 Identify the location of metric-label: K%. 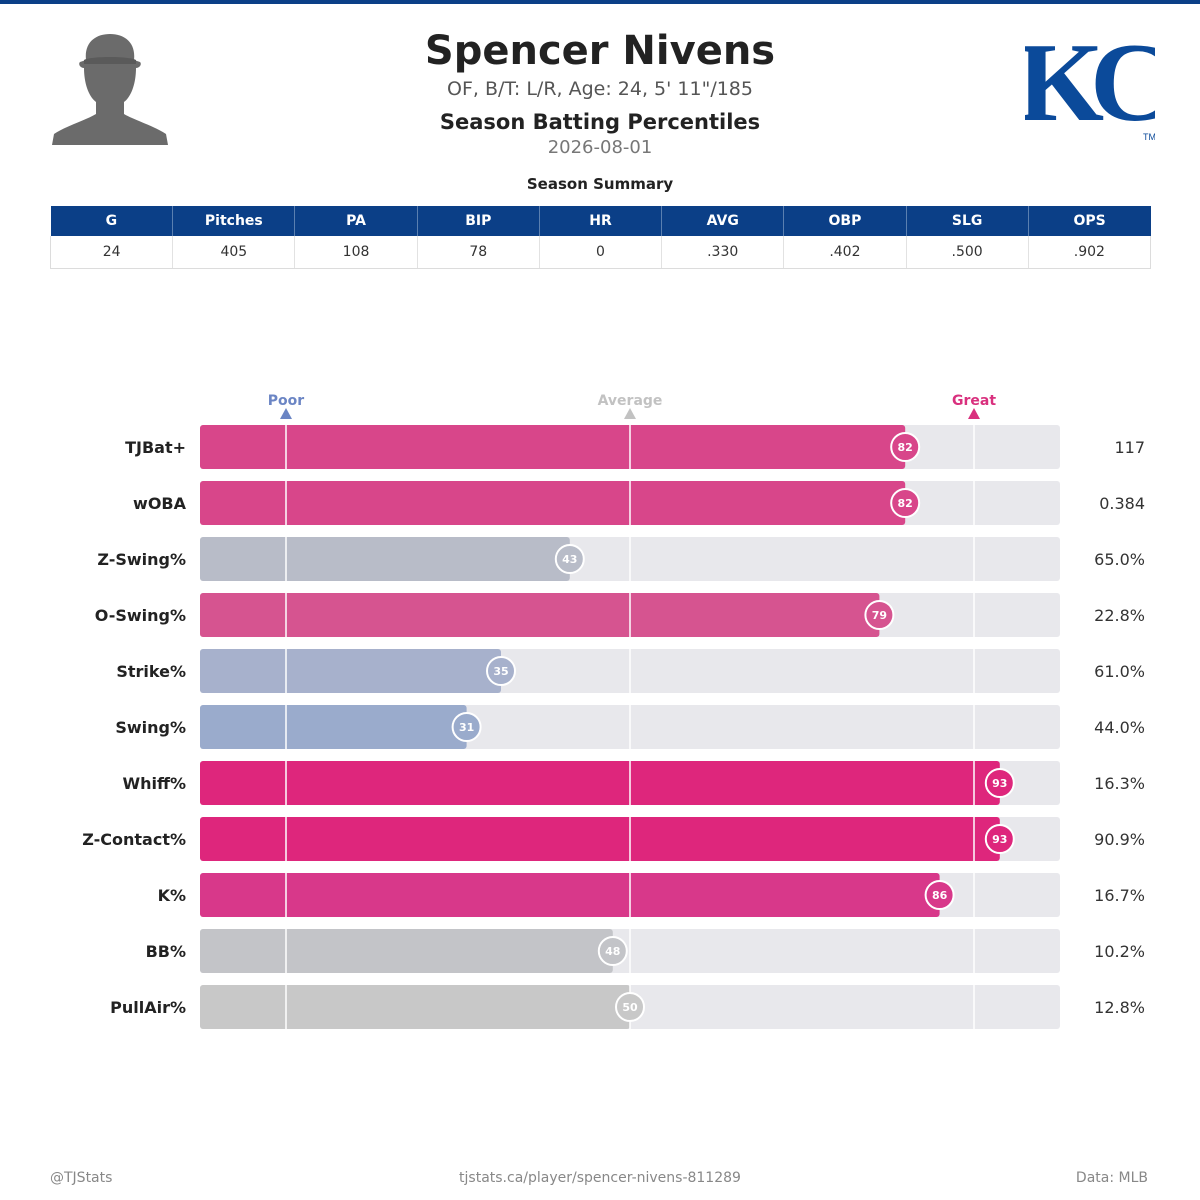
(172, 895).